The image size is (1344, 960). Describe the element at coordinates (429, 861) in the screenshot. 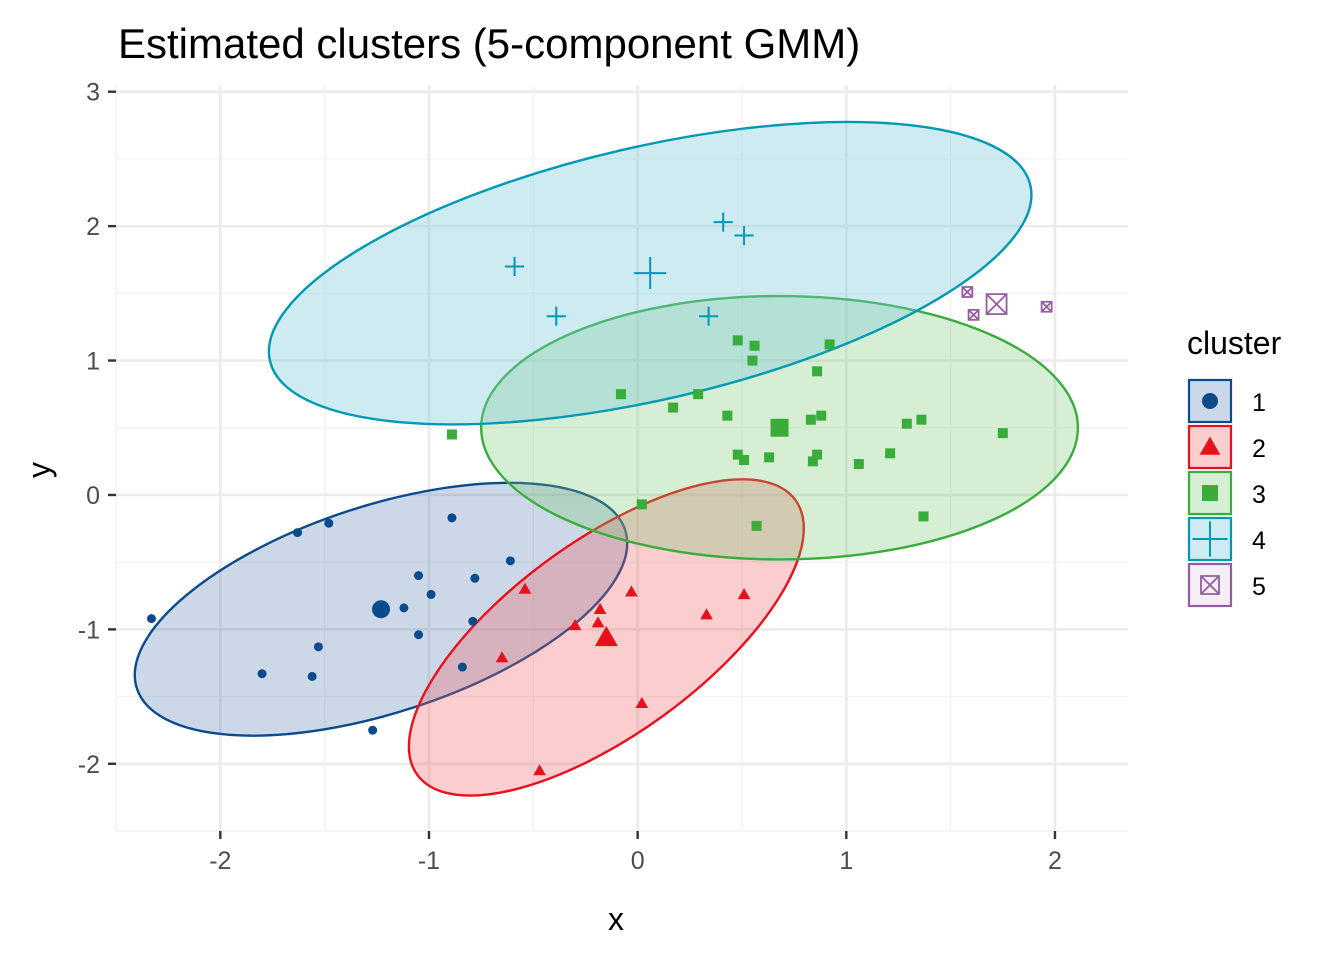

I see `x-tick-label: -1` at that location.